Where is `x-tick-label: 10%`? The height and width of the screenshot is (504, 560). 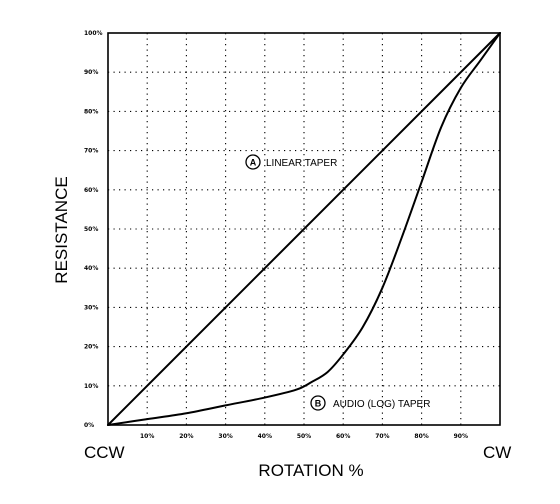 x-tick-label: 10% is located at coordinates (147, 436).